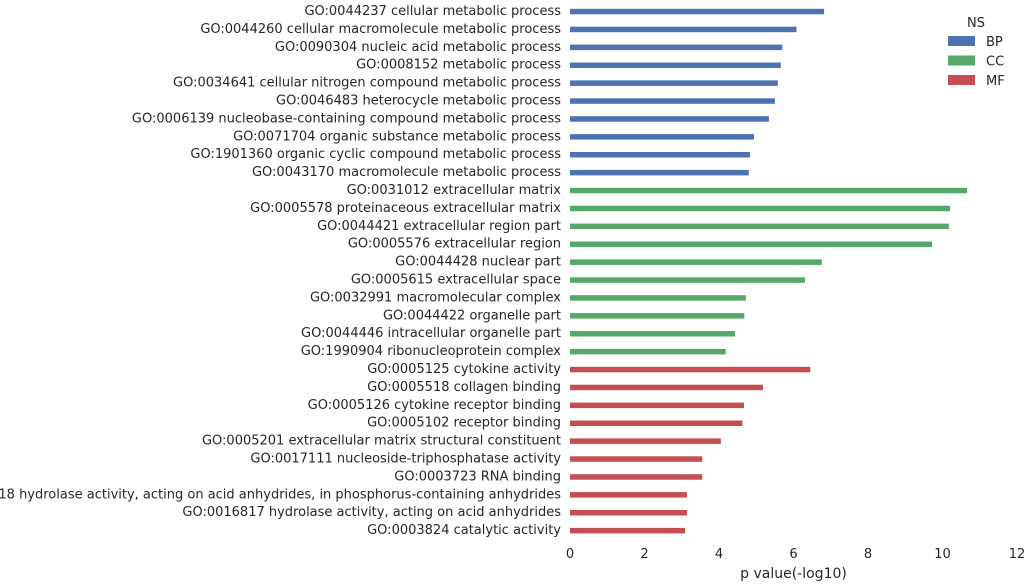 The height and width of the screenshot is (587, 1031). Describe the element at coordinates (477, 476) in the screenshot. I see `category-label: GO:0003723 RNA binding` at that location.